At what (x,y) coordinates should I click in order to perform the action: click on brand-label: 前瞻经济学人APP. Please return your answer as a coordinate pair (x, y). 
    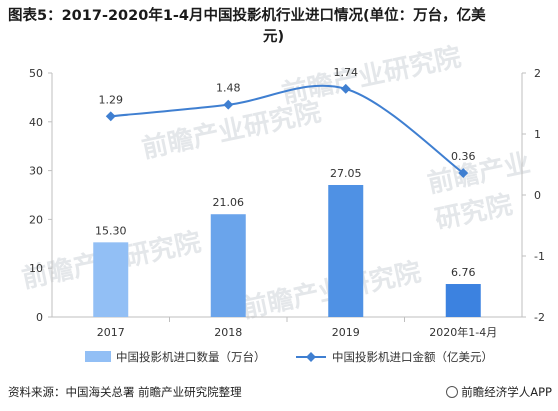
    Looking at the image, I should click on (499, 392).